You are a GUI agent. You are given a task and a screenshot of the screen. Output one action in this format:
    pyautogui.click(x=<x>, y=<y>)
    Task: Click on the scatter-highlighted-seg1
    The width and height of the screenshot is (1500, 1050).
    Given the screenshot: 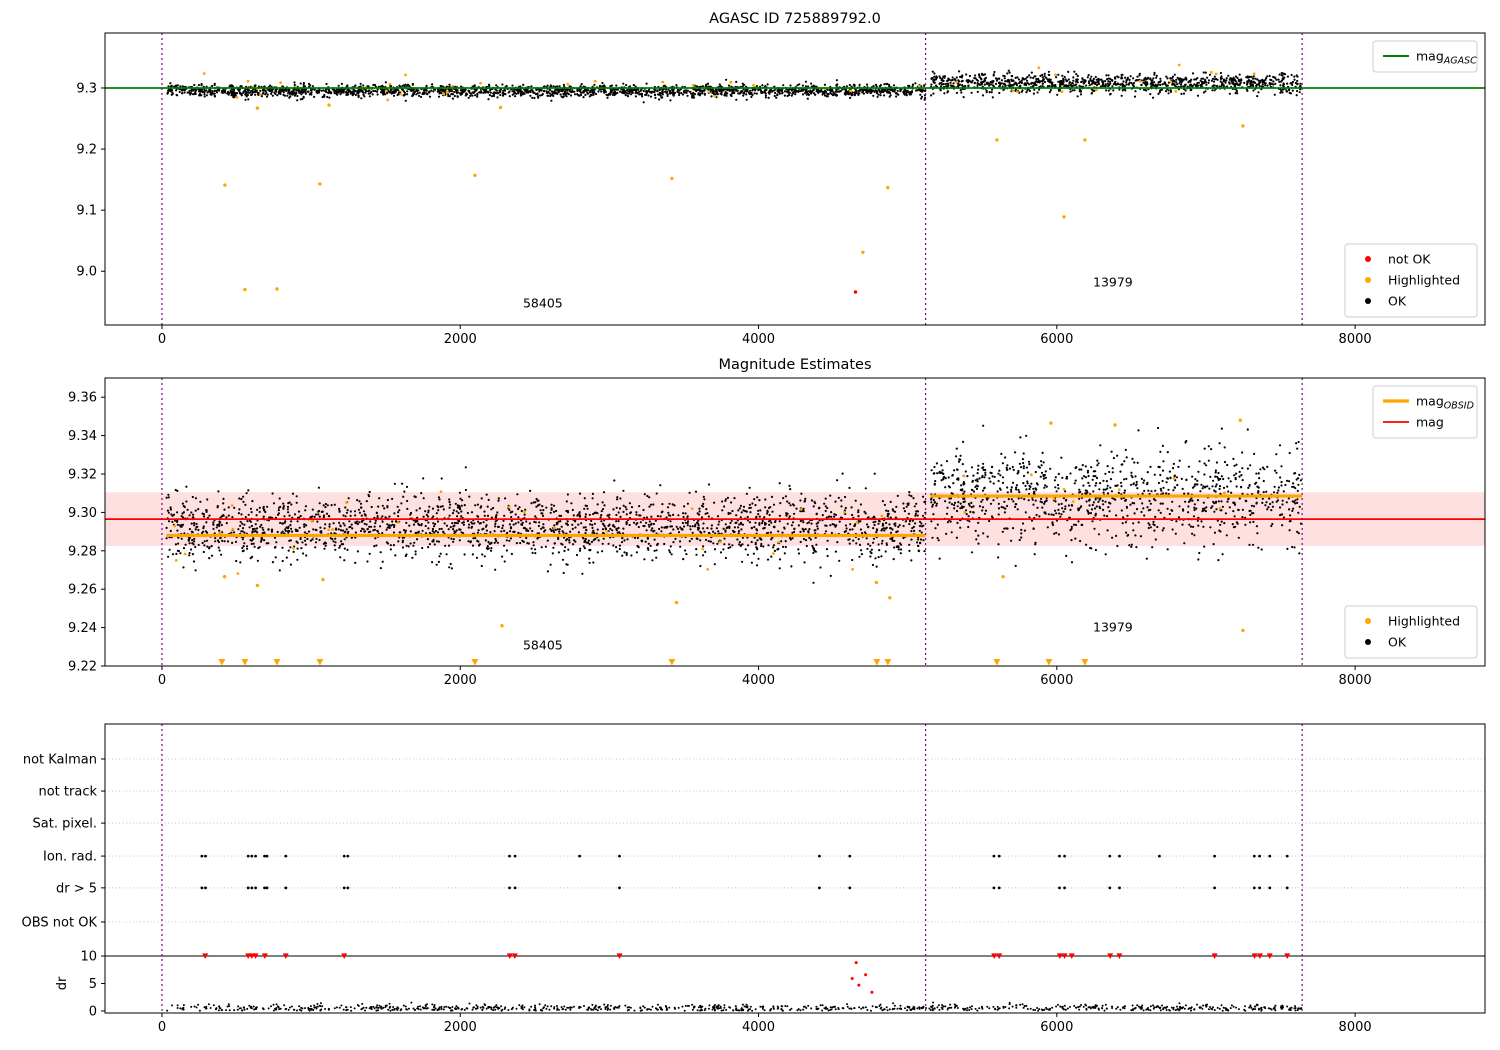 What is the action you would take?
    pyautogui.click(x=528, y=532)
    